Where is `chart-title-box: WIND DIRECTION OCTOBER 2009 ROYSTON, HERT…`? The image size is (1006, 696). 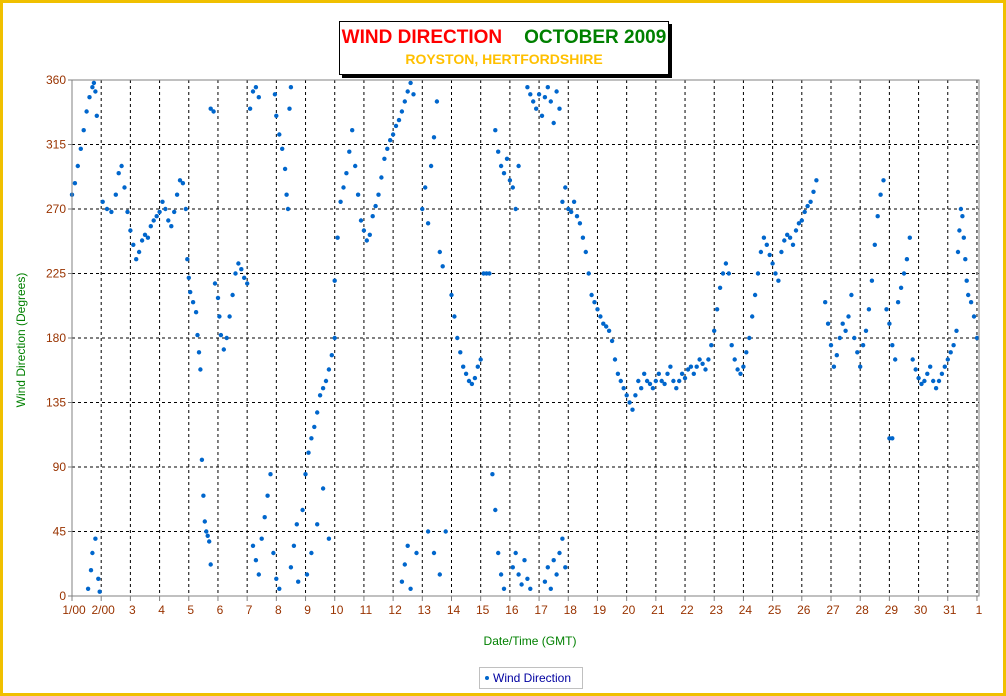
chart-title-box: WIND DIRECTION OCTOBER 2009 ROYSTON, HERT… is located at coordinates (504, 48).